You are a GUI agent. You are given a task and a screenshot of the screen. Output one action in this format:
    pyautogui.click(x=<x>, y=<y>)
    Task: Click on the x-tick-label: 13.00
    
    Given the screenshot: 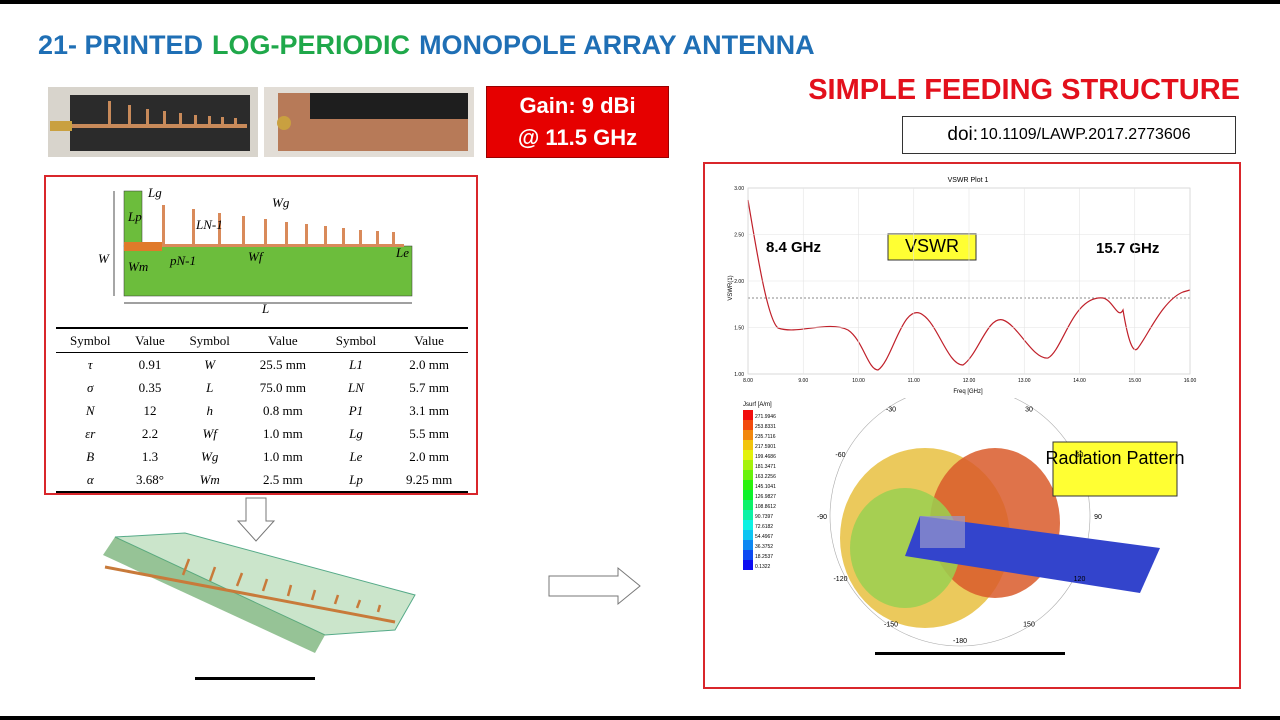 What is the action you would take?
    pyautogui.click(x=1024, y=381)
    